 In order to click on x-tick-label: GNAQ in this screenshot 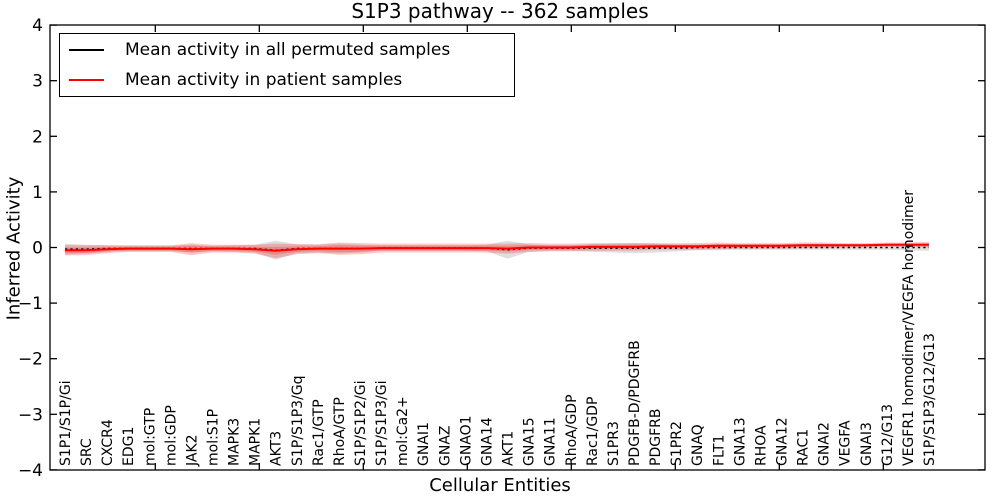, I will do `click(698, 445)`.